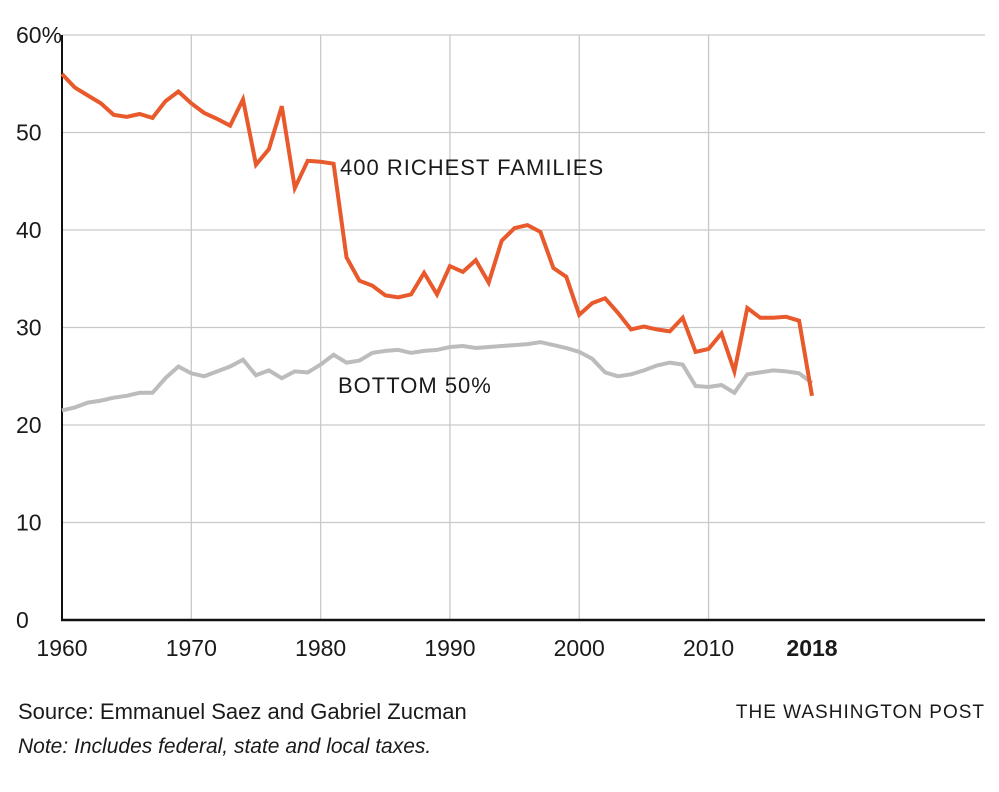  Describe the element at coordinates (29, 230) in the screenshot. I see `y-tick-label-40: 40` at that location.